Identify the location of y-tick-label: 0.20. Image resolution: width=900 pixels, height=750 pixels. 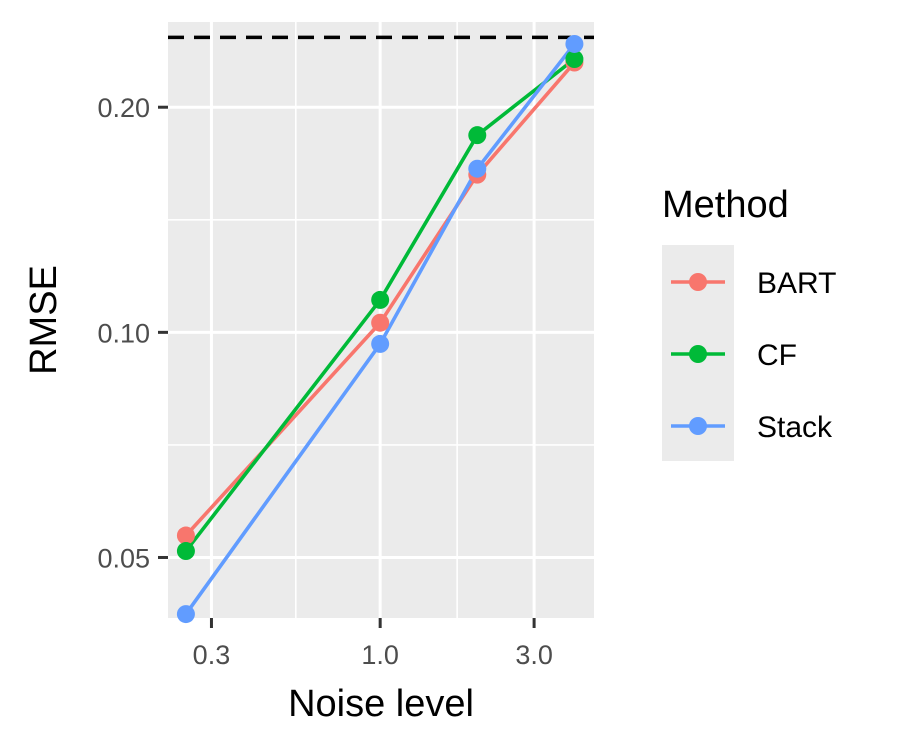
(123, 108).